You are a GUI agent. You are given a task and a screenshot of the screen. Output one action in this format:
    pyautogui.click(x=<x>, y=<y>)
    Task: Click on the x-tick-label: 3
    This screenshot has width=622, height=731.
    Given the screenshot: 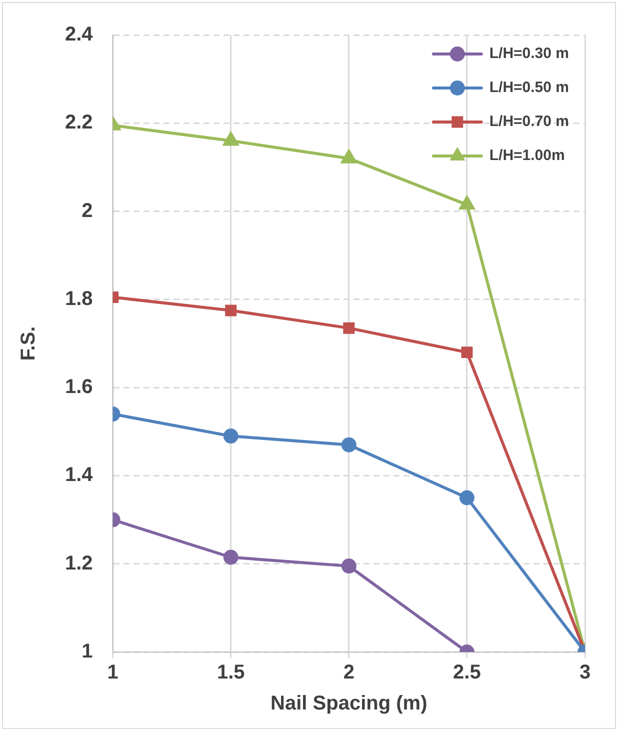 What is the action you would take?
    pyautogui.click(x=585, y=673)
    